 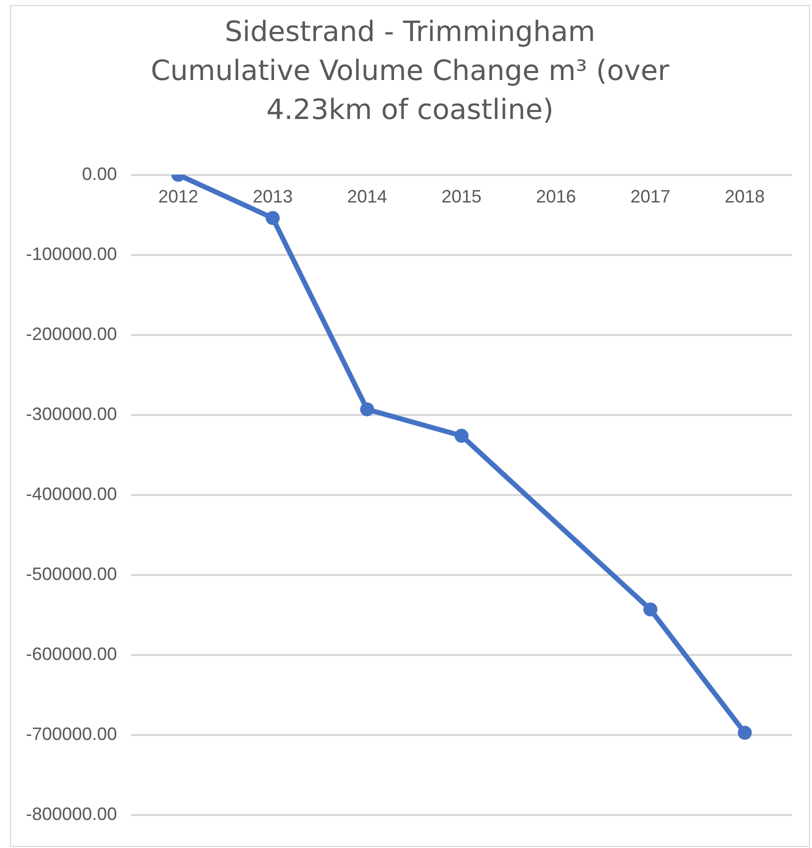 What do you see at coordinates (367, 196) in the screenshot?
I see `x-tick-label: 2014` at bounding box center [367, 196].